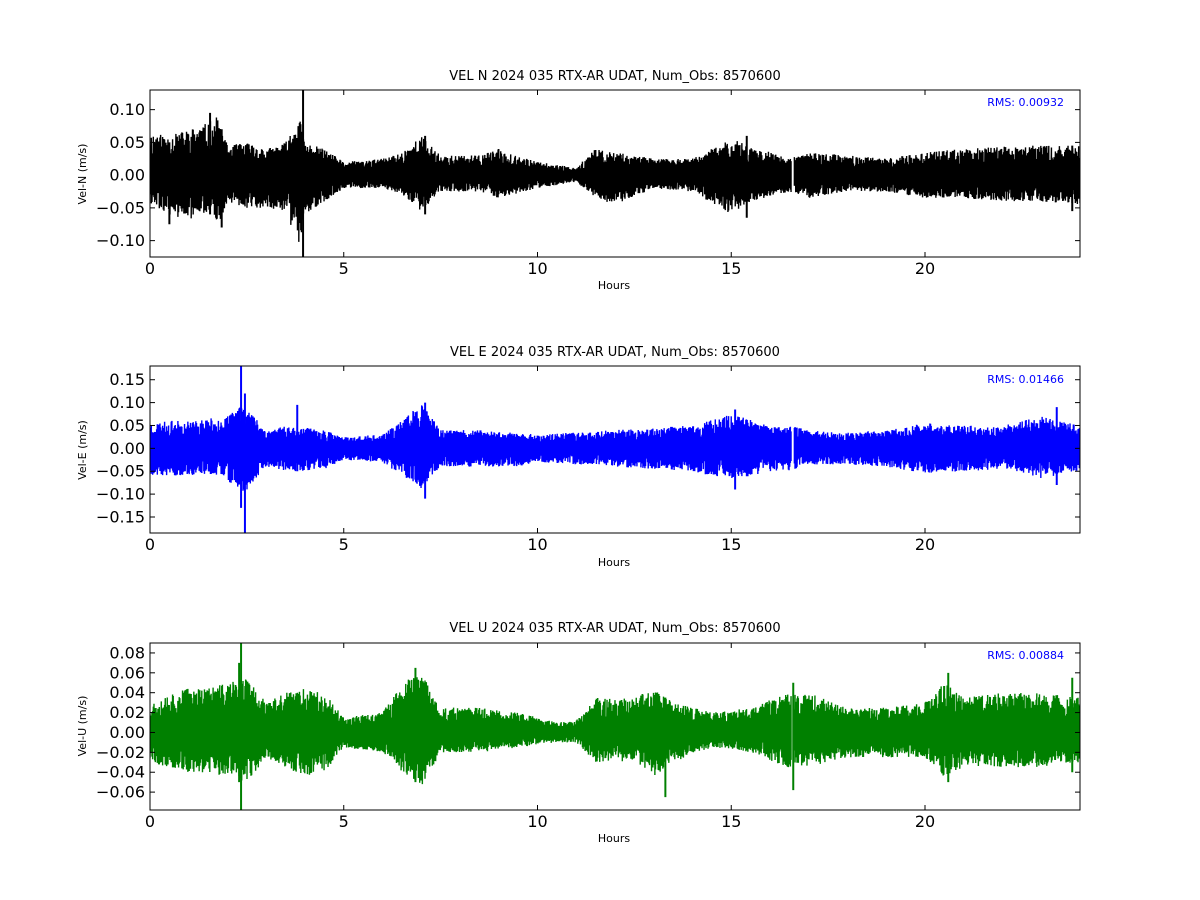 The height and width of the screenshot is (900, 1200). Describe the element at coordinates (127, 175) in the screenshot. I see `vel-n-ytick-label: 0.00` at that location.